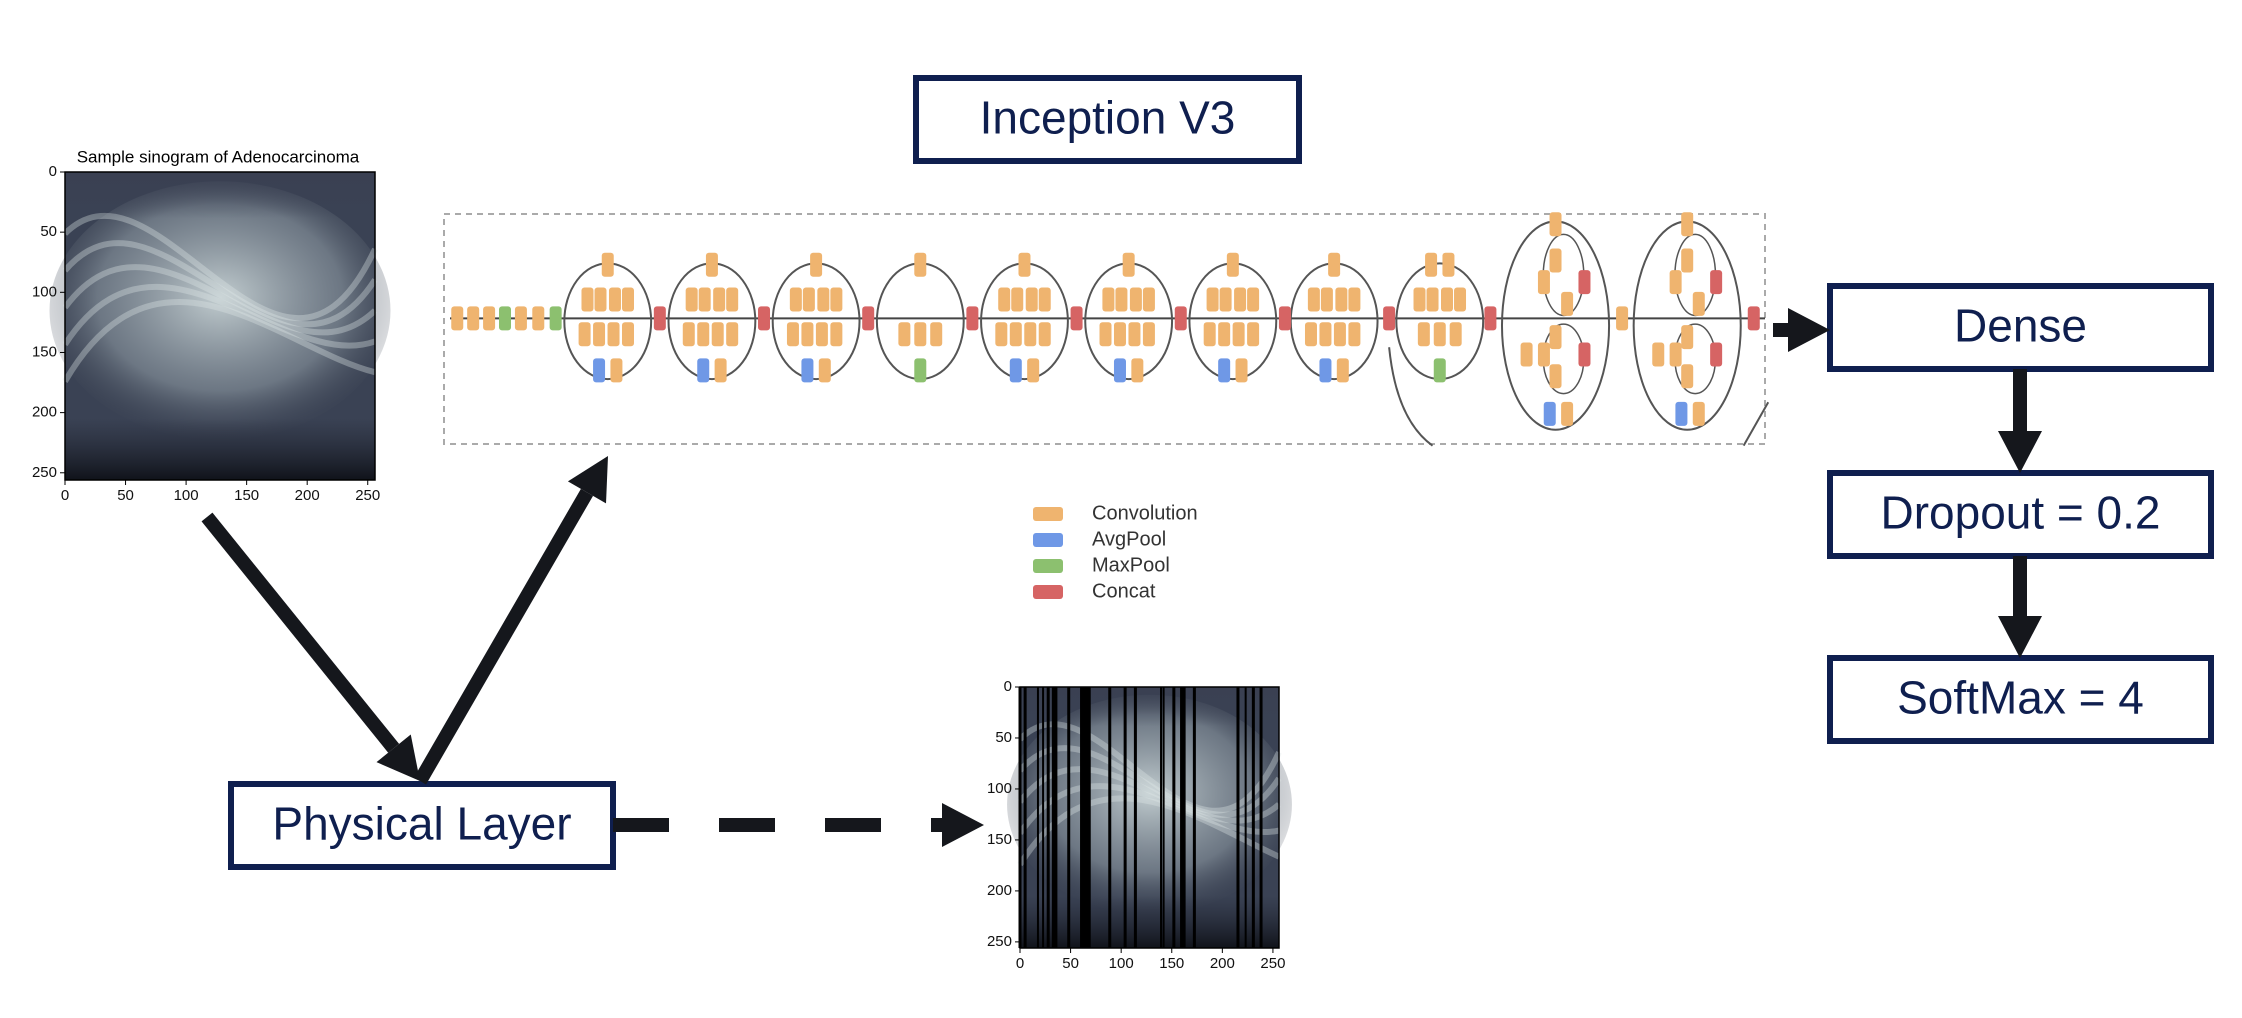  I want to click on legend-label: Concat, so click(1124, 591).